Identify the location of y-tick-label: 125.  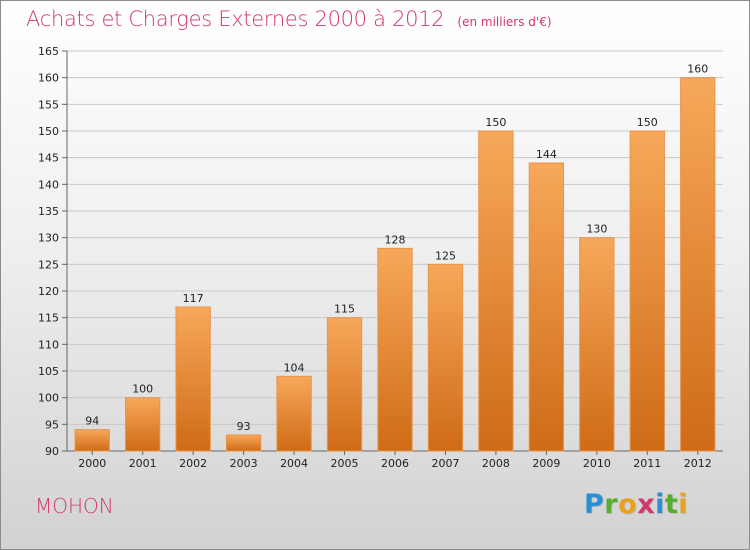
(48, 264).